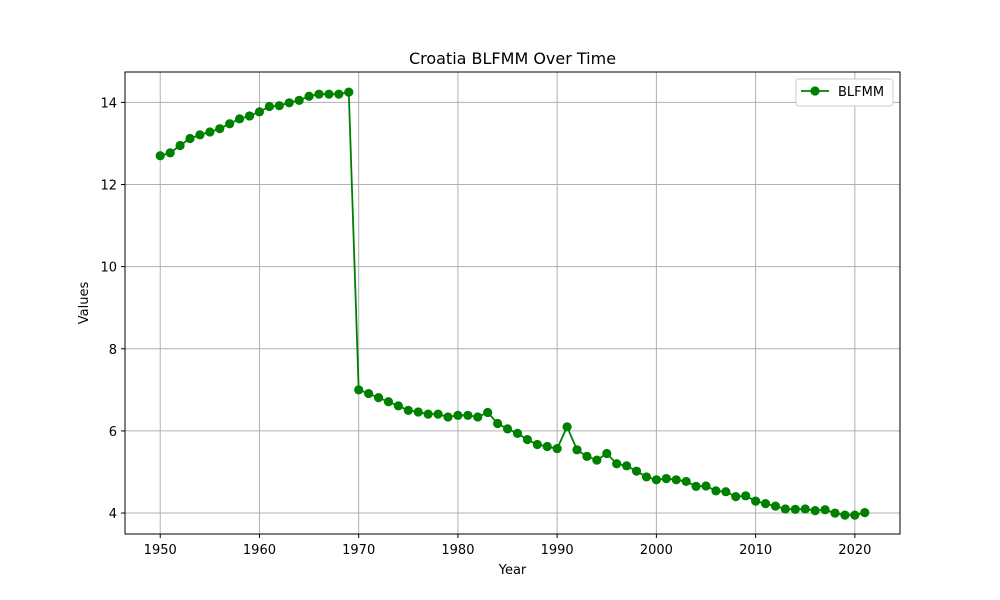 This screenshot has height=600, width=1000. I want to click on legend: BLFMM, so click(844, 92).